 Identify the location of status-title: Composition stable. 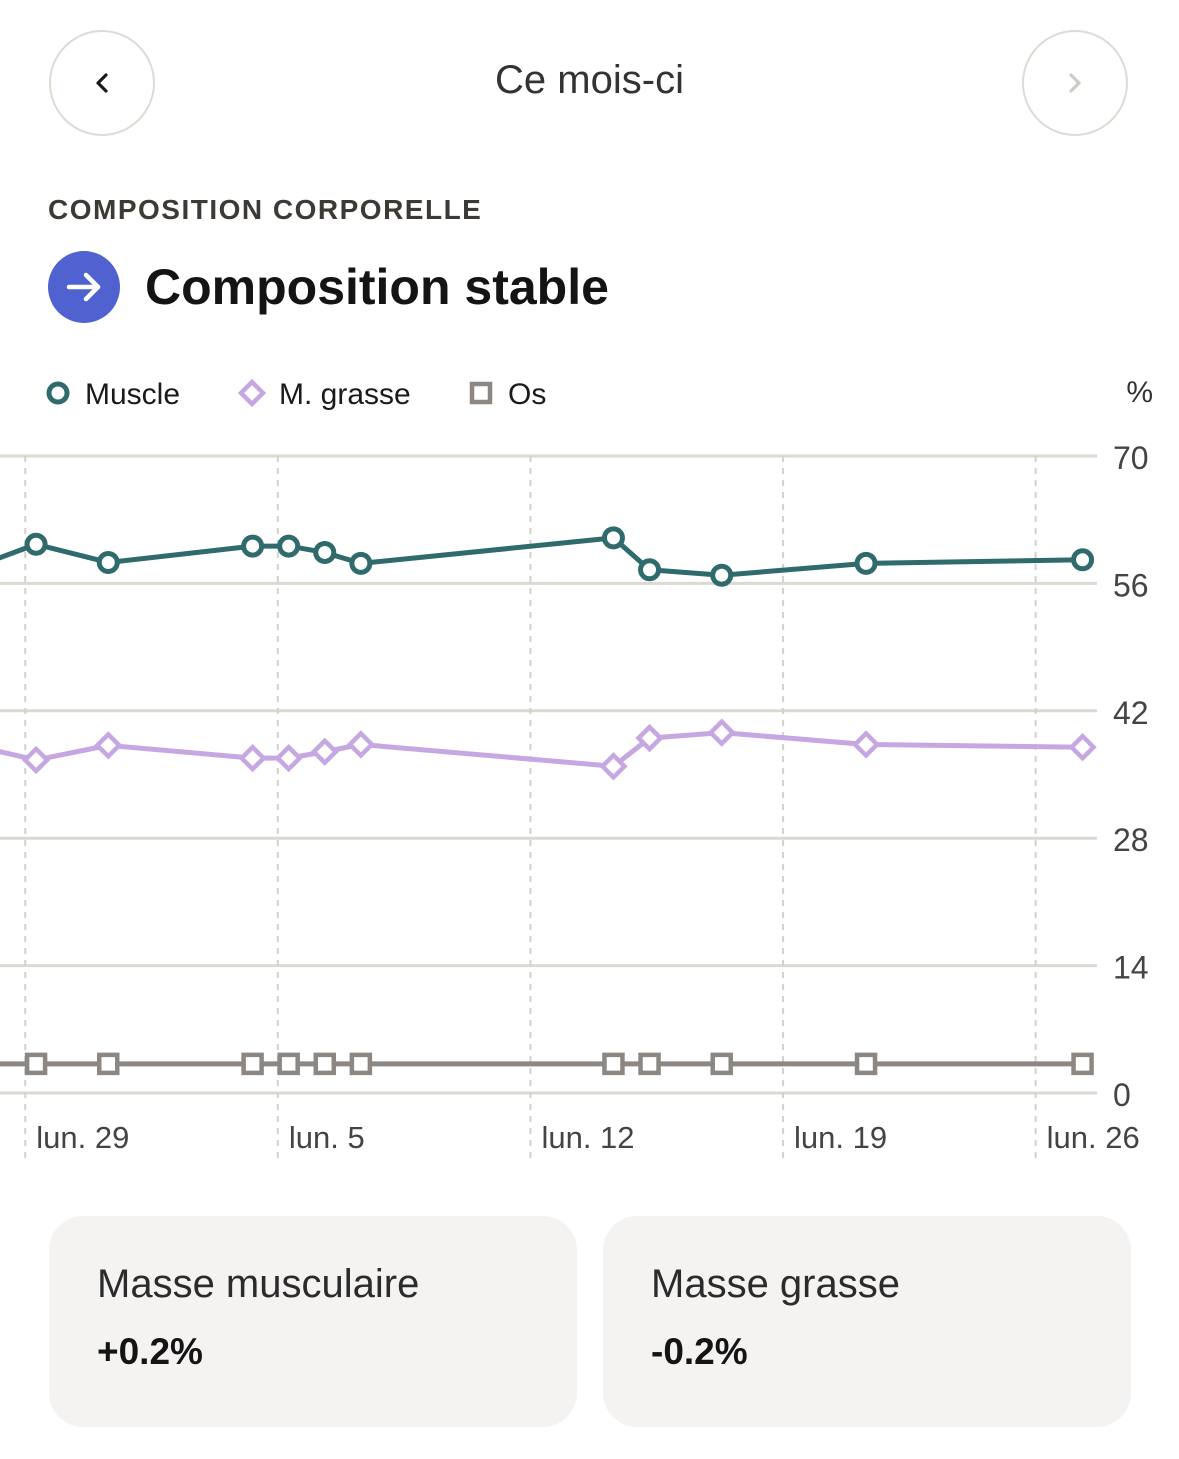
(377, 287).